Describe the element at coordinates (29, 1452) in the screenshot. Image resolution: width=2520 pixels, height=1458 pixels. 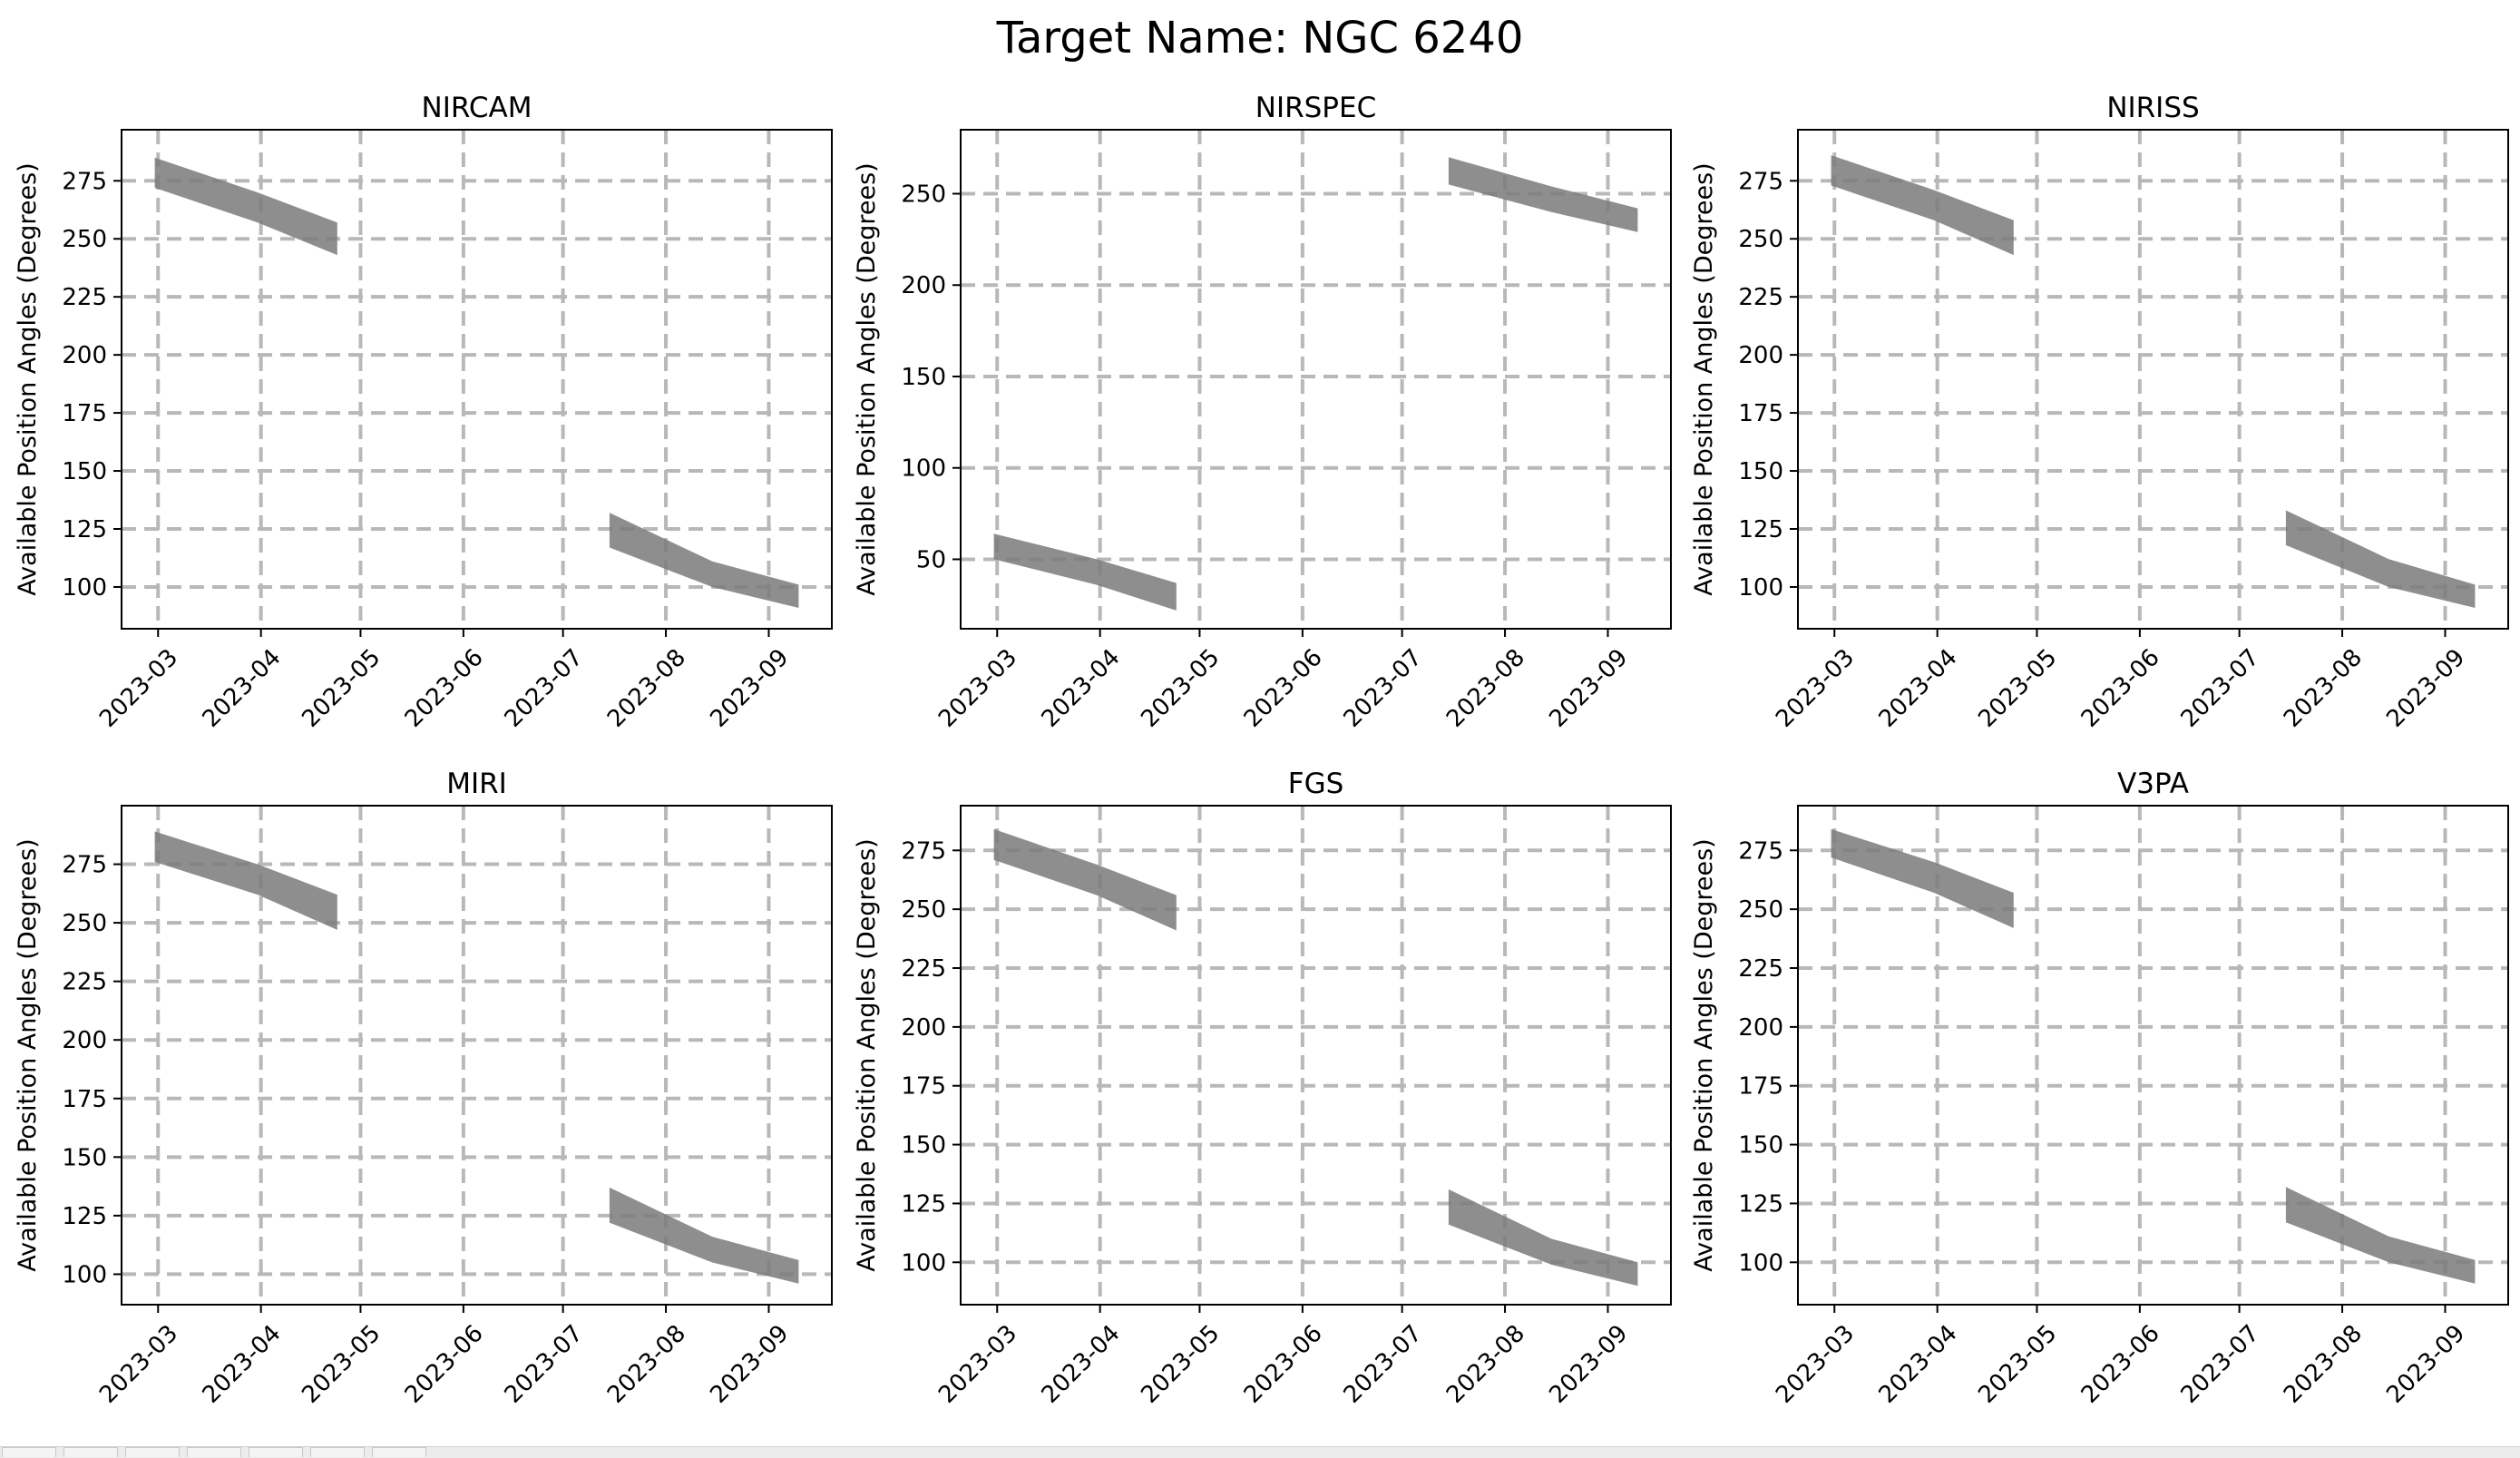
I see `home-icon` at that location.